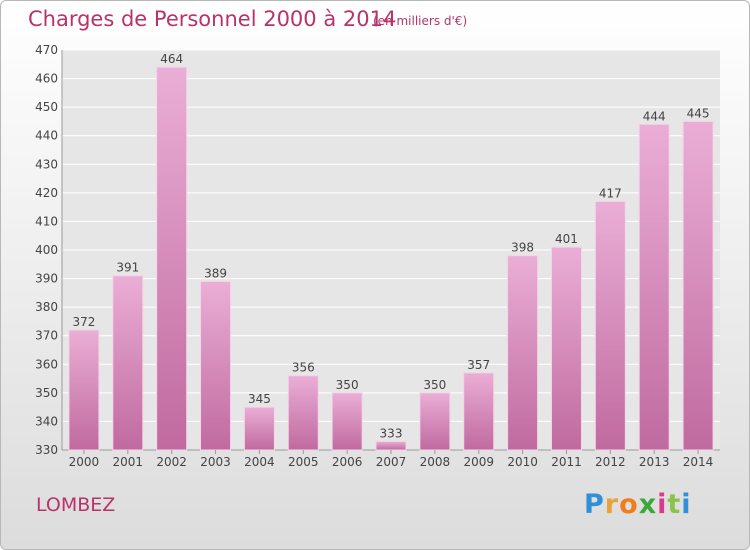 Image resolution: width=750 pixels, height=550 pixels. Describe the element at coordinates (46, 307) in the screenshot. I see `y-tick-label: 380` at that location.